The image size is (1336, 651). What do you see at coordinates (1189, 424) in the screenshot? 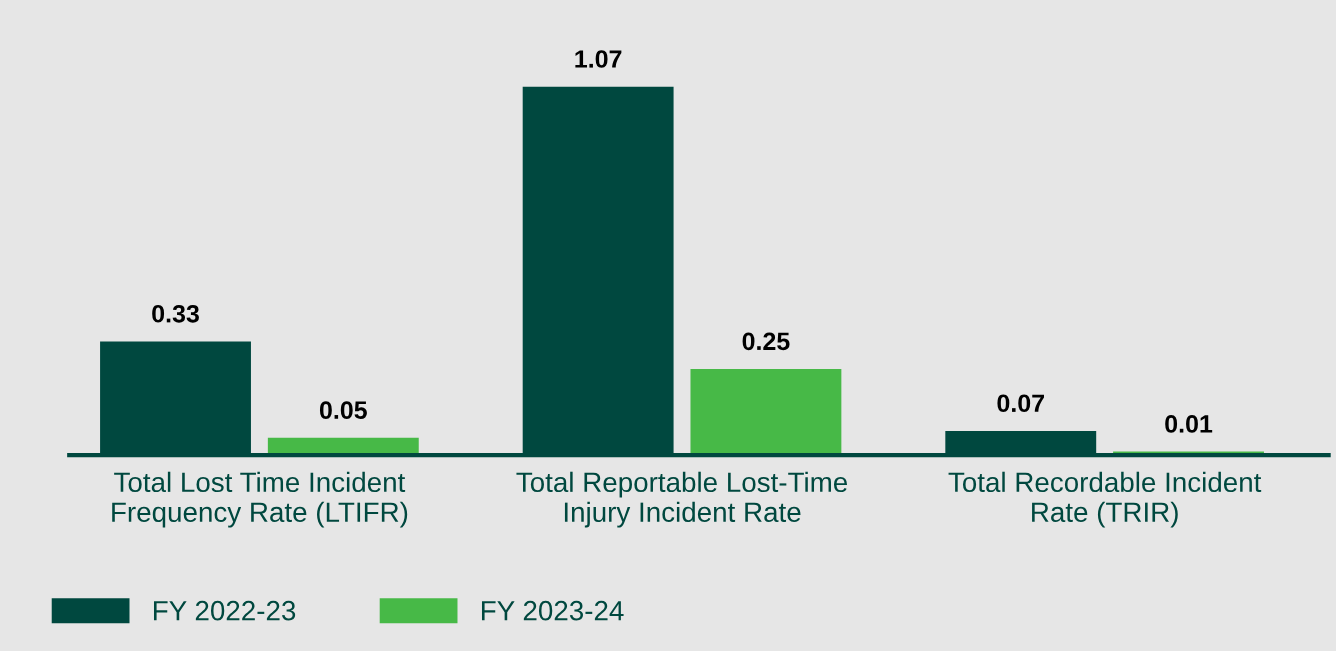
I see `data-label: 0.01` at bounding box center [1189, 424].